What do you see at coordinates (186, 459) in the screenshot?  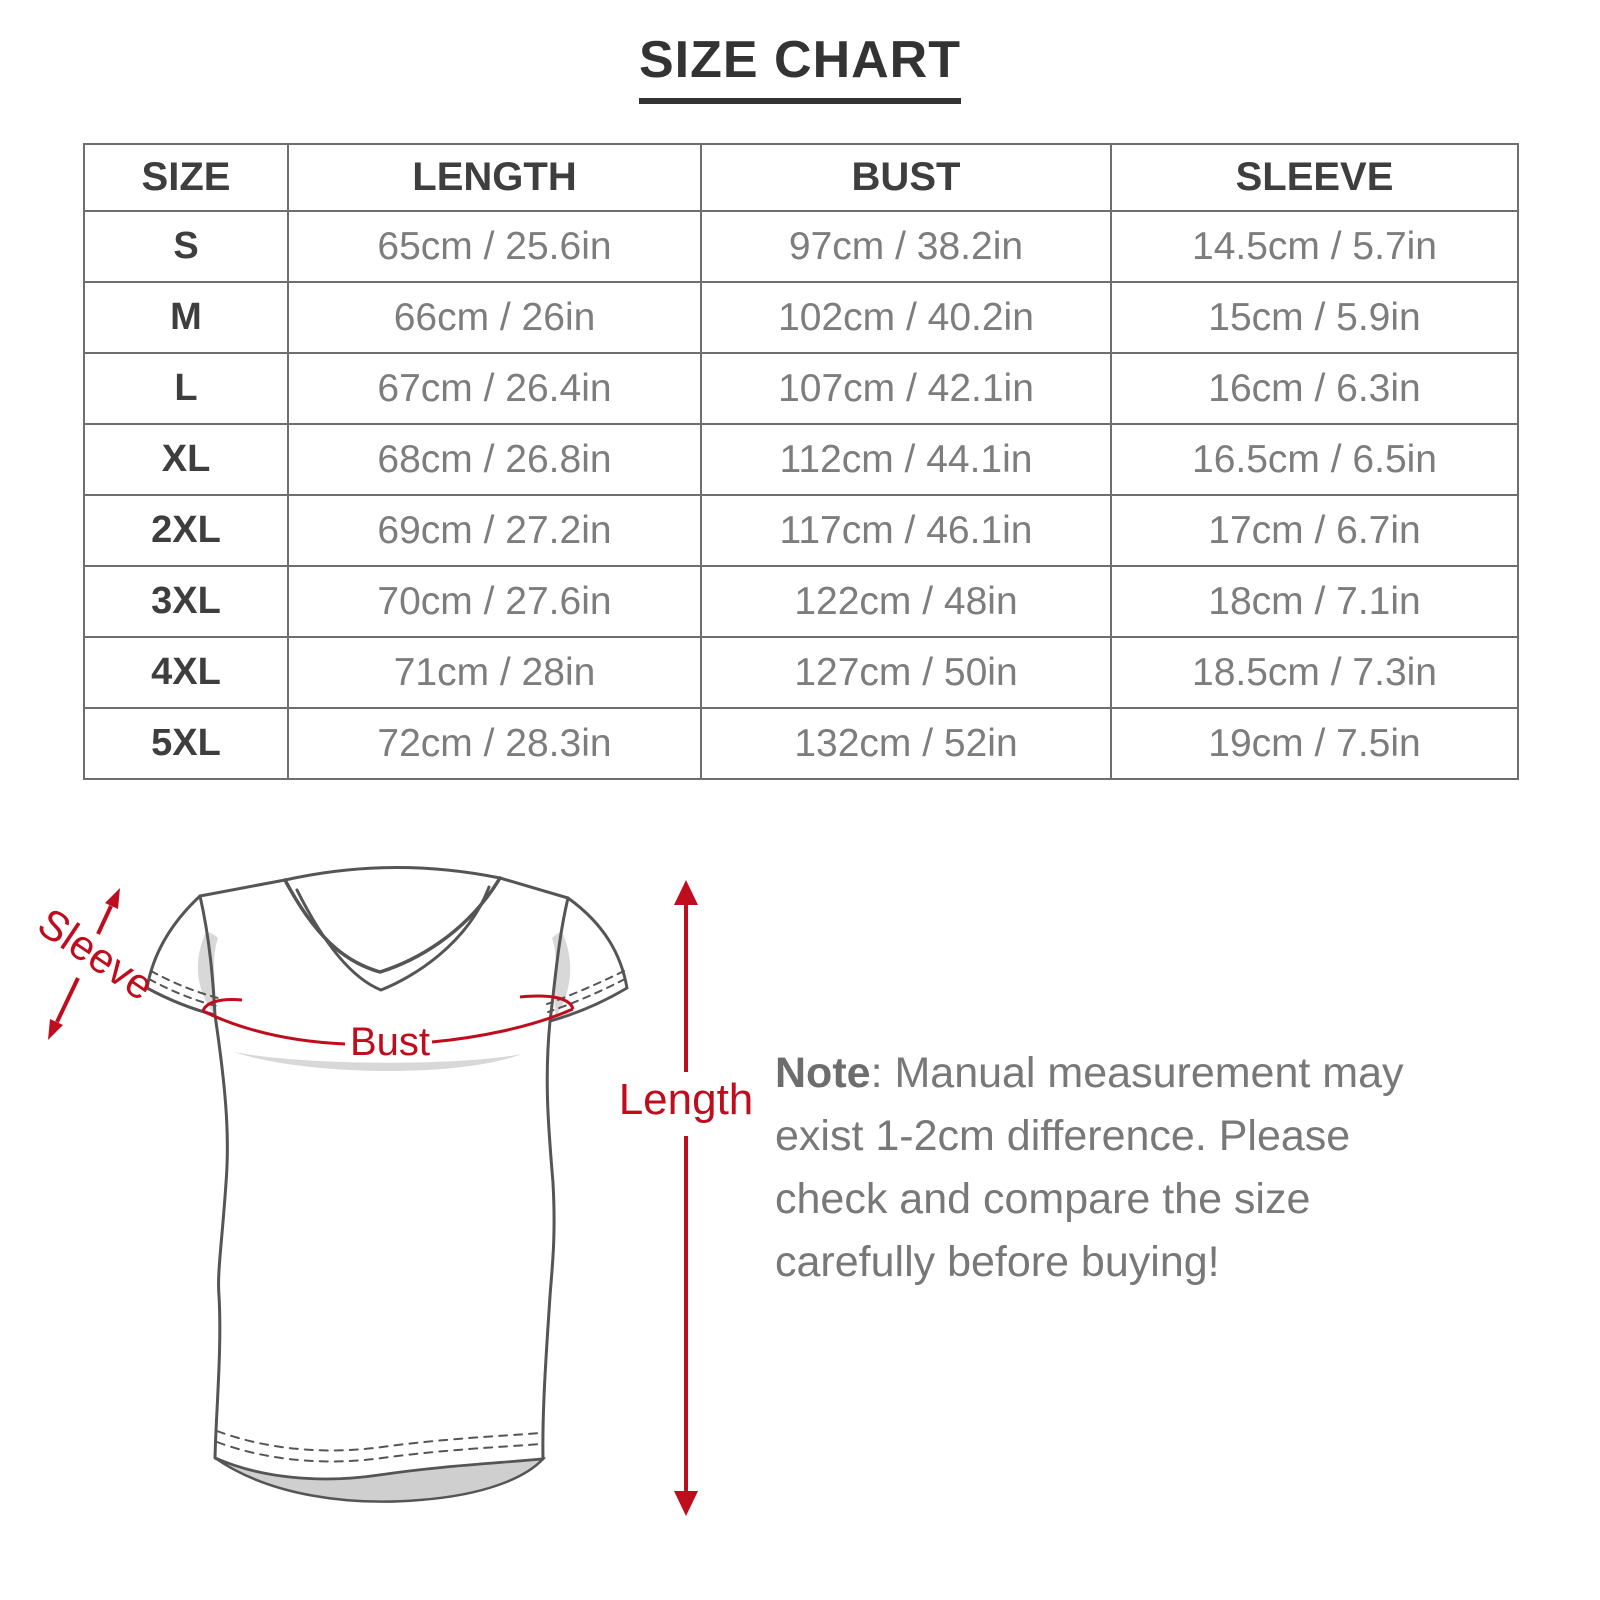 I see `cell-size: XL` at bounding box center [186, 459].